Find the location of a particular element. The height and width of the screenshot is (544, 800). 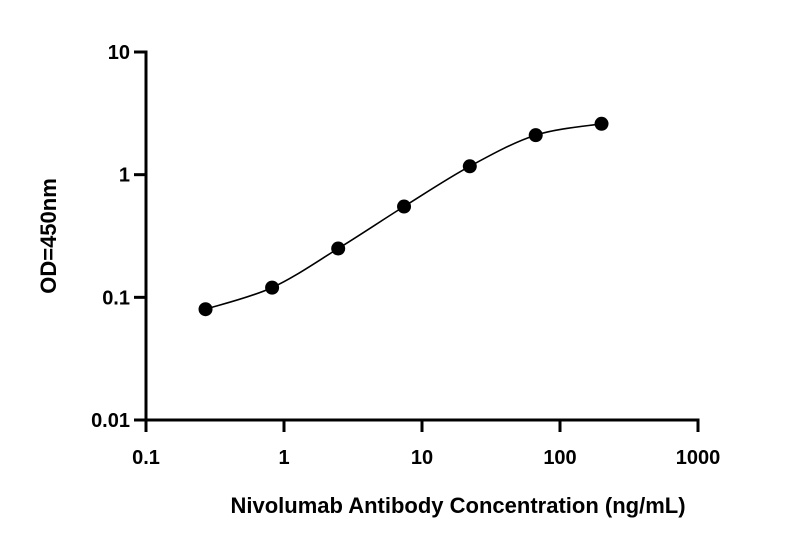

x-tick-label: 0.1 is located at coordinates (146, 458).